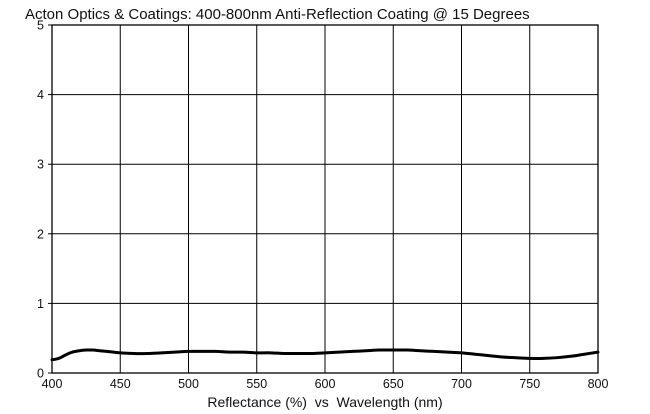 Image resolution: width=650 pixels, height=414 pixels. I want to click on x-tick-label: 600, so click(325, 384).